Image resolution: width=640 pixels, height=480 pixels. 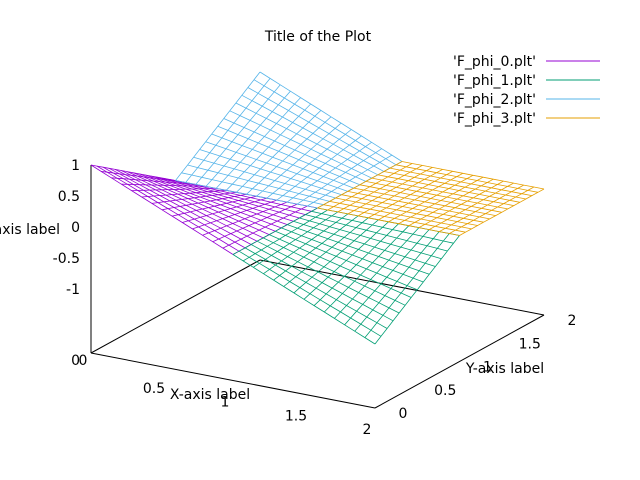 What do you see at coordinates (175, 306) in the screenshot?
I see `y-axis-back-line` at bounding box center [175, 306].